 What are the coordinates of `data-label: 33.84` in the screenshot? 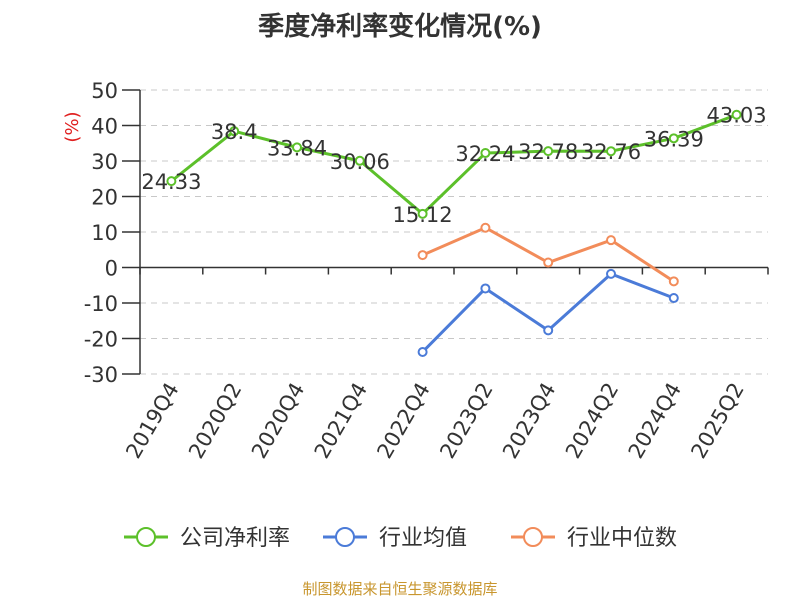 It's located at (297, 148).